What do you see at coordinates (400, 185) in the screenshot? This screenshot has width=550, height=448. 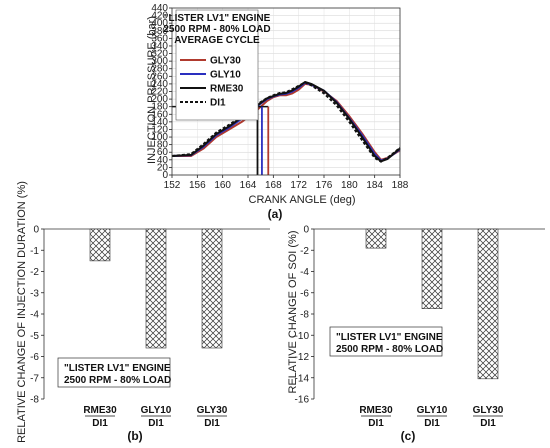 I see `panel-a-x-tick-label: 188` at bounding box center [400, 185].